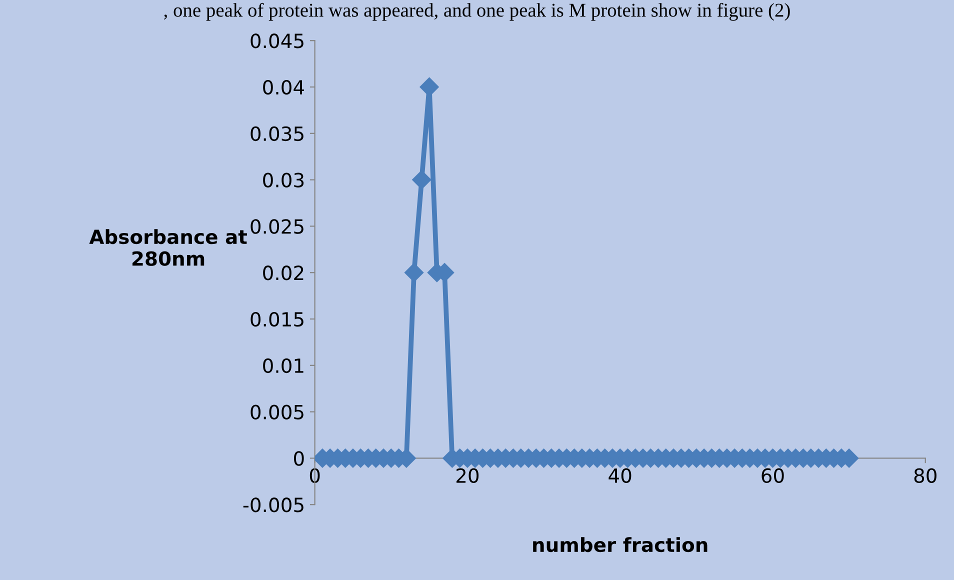  I want to click on x-tick-label: 80, so click(925, 475).